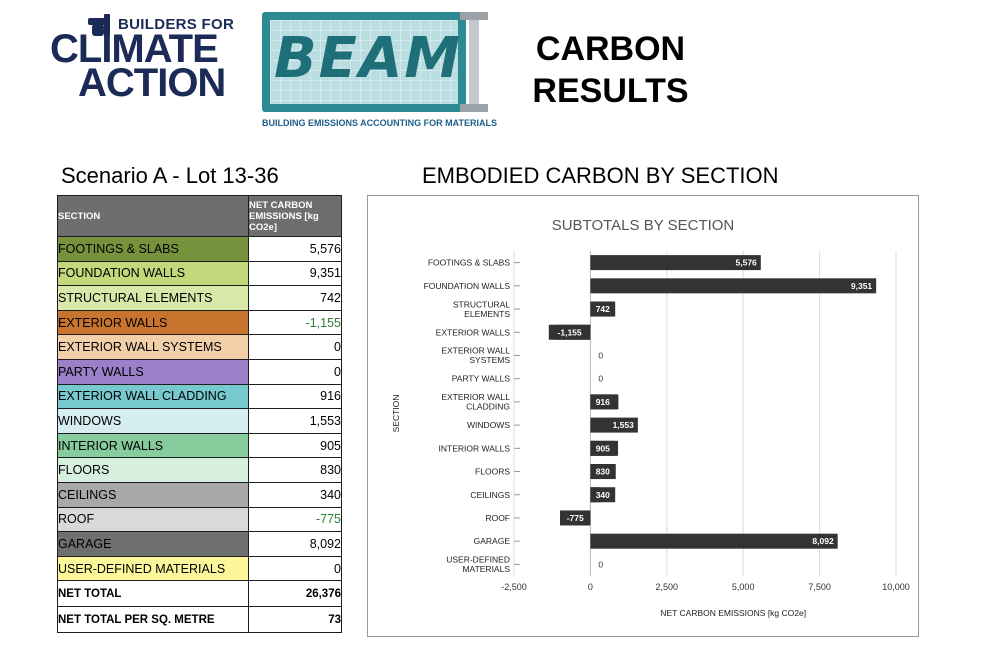 This screenshot has width=1000, height=664. Describe the element at coordinates (153, 594) in the screenshot. I see `net-total-label: NET TOTAL` at that location.